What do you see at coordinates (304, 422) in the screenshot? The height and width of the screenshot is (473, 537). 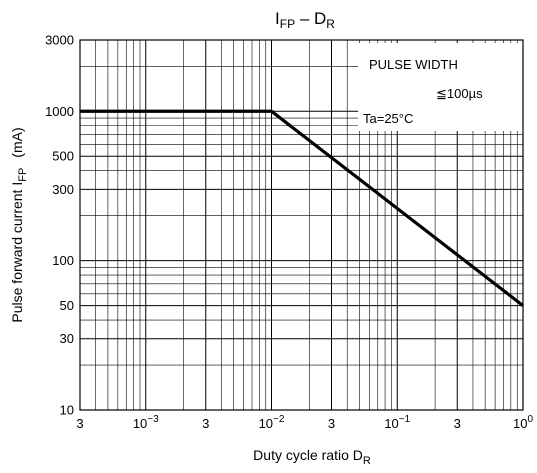 I see `x-tick-labels: 3 10⁻³ 3 10⁻² 3 10⁻¹ 3 100` at bounding box center [304, 422].